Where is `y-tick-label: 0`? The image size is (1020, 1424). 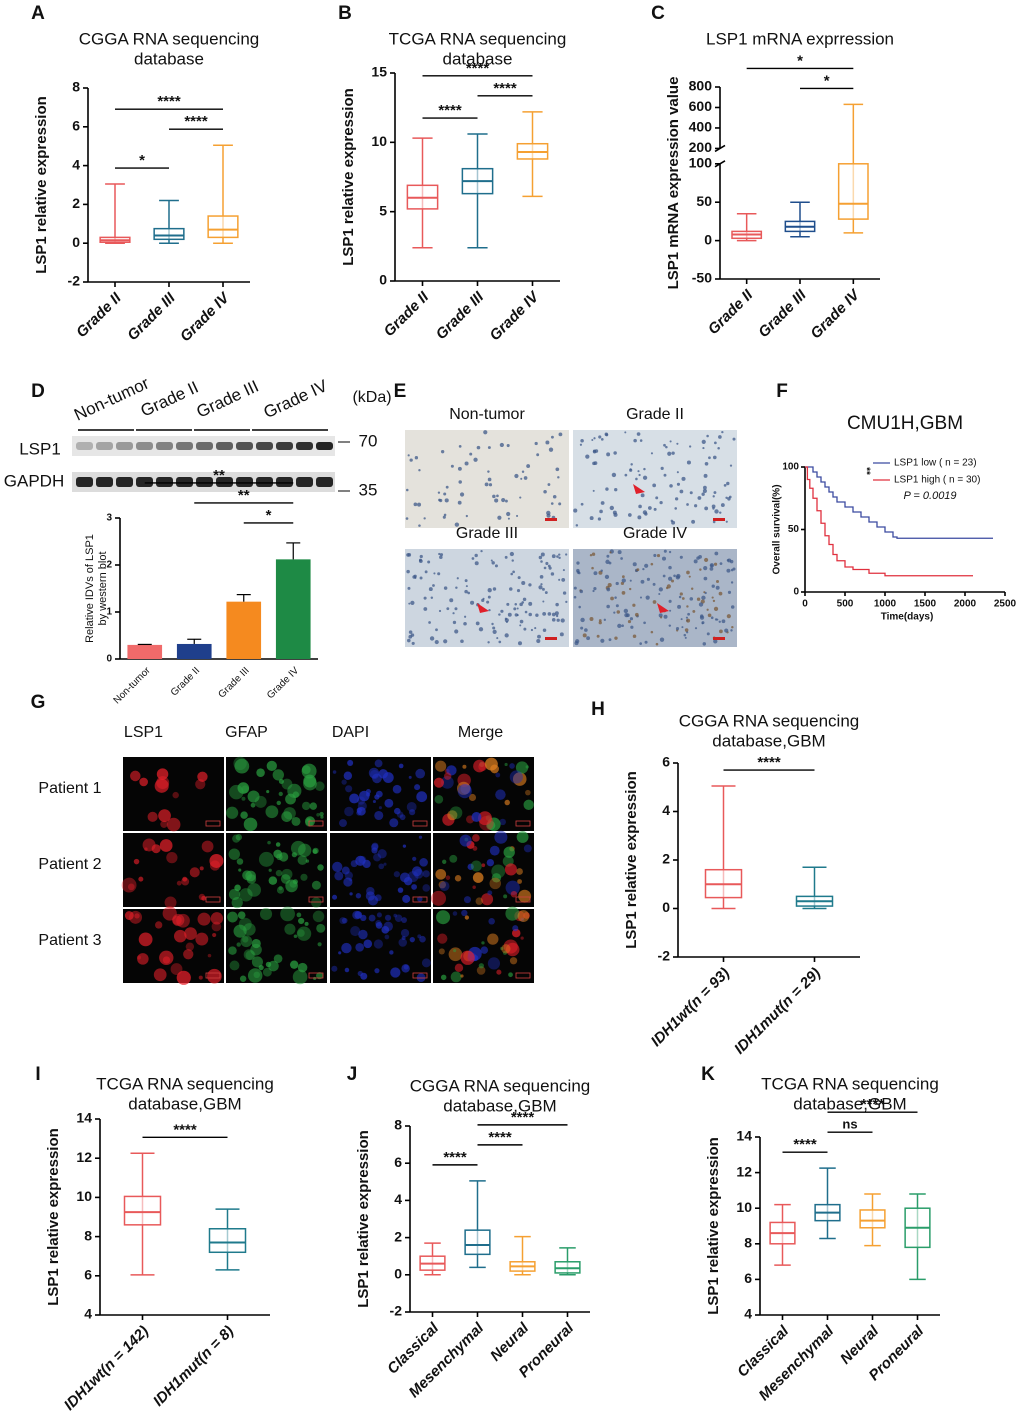
y-tick-label: 0 is located at coordinates (666, 907).